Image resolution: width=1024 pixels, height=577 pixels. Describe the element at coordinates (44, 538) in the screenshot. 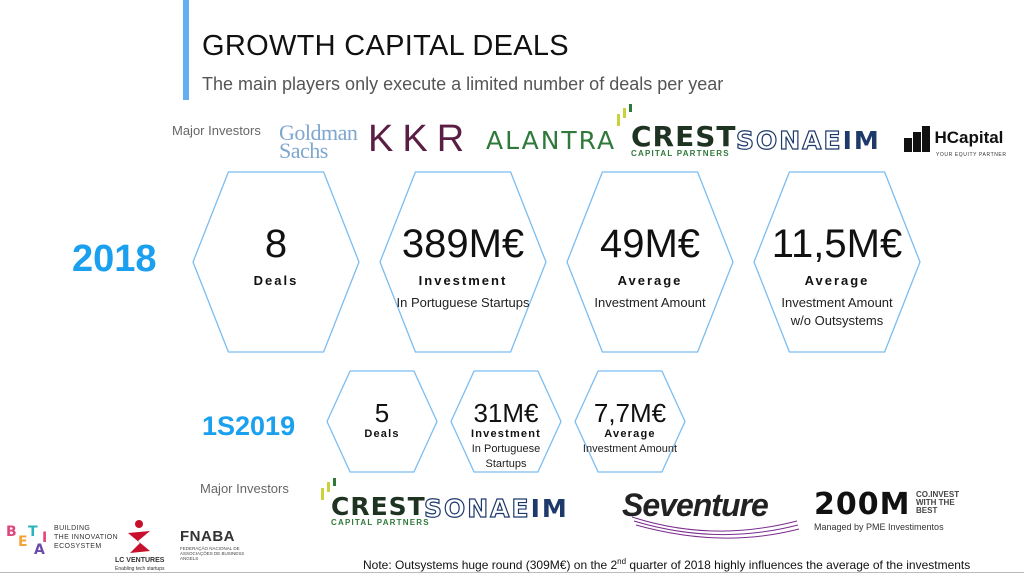

I see `betai-letter: I` at that location.